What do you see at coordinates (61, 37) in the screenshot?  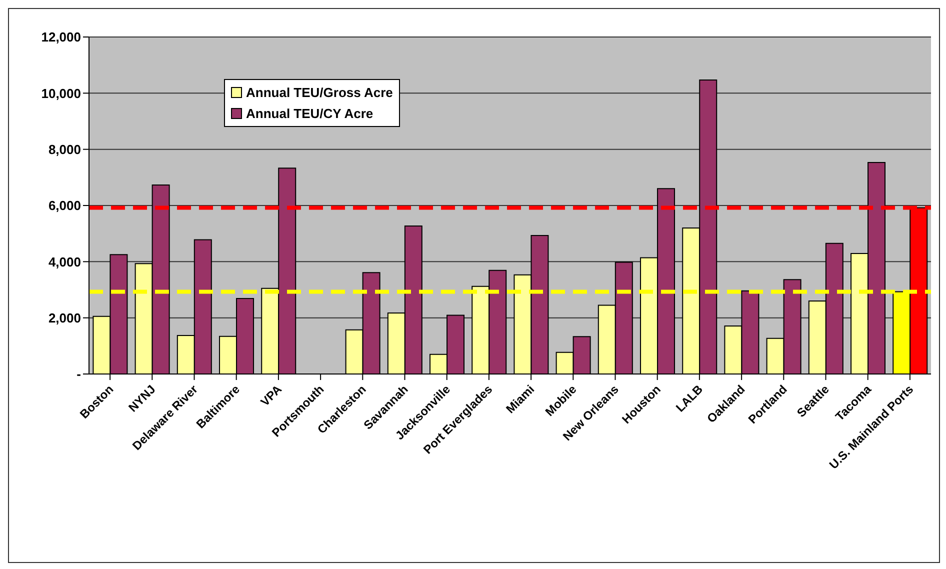 I see `y-tick-label: 12,000` at bounding box center [61, 37].